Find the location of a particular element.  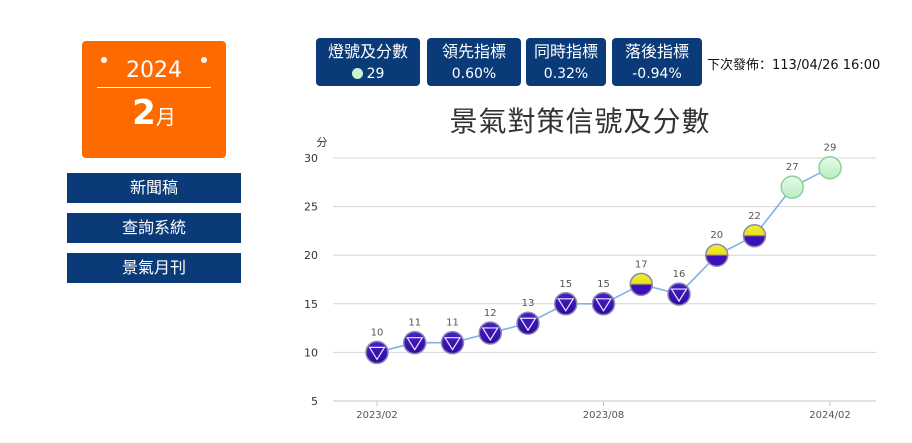

x-tick-label: 2023/08 is located at coordinates (604, 415).